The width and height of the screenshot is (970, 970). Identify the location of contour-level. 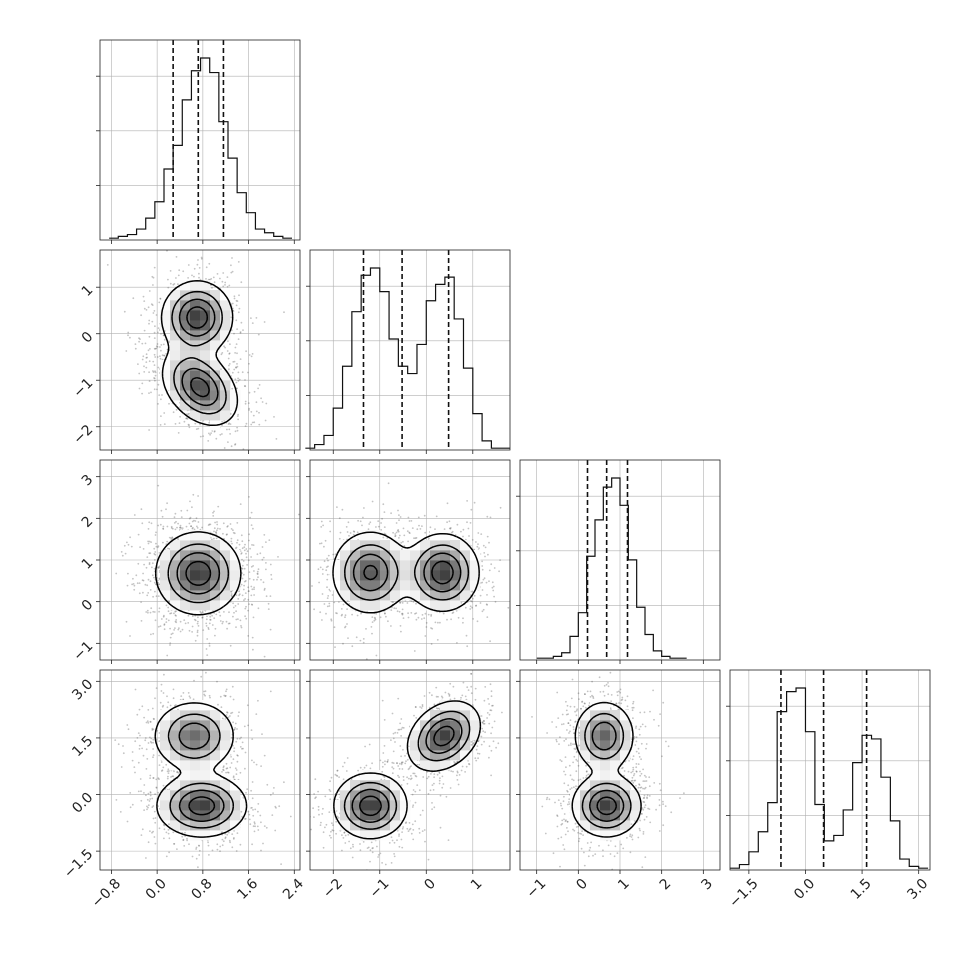
(407, 572).